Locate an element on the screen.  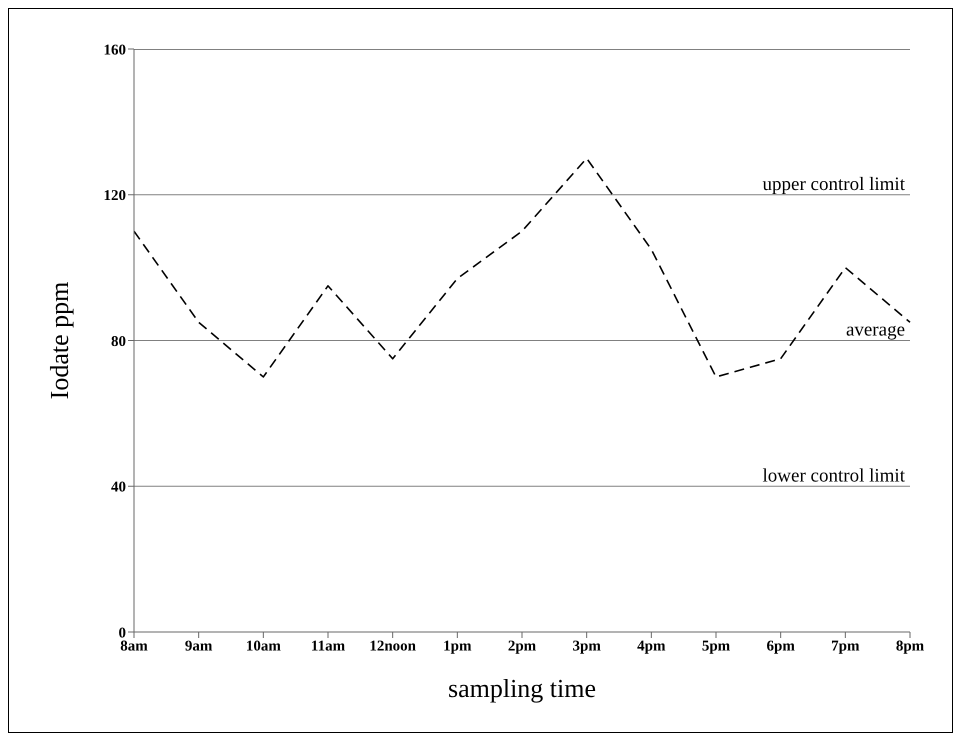
x-tick-label: 8pm is located at coordinates (910, 646).